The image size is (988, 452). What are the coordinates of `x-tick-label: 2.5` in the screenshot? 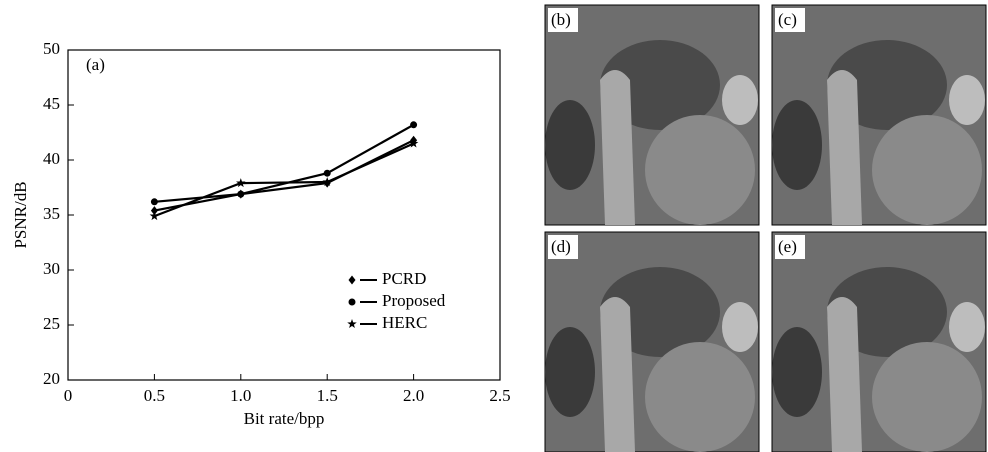 It's located at (499, 395).